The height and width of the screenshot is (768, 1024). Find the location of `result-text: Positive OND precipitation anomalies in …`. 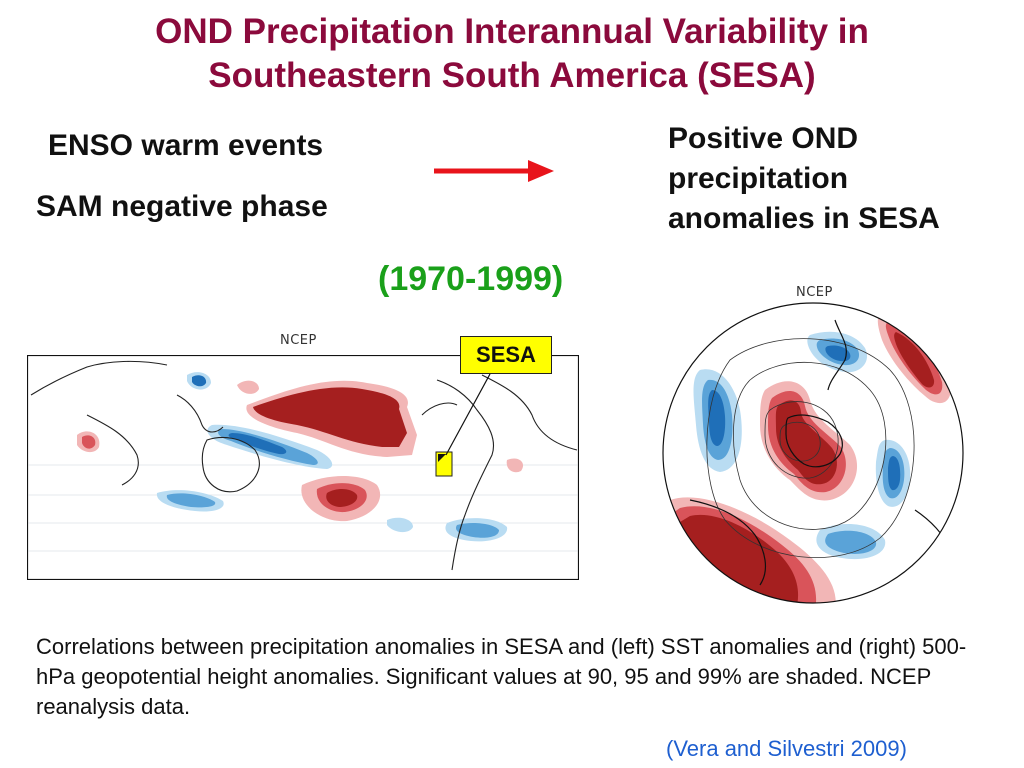

result-text: Positive OND precipitation anomalies in … is located at coordinates (804, 179).